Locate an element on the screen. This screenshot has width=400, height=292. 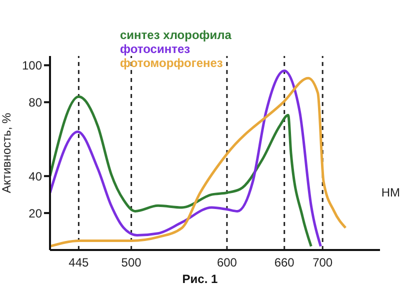
x-tick-label: 500 is located at coordinates (131, 263).